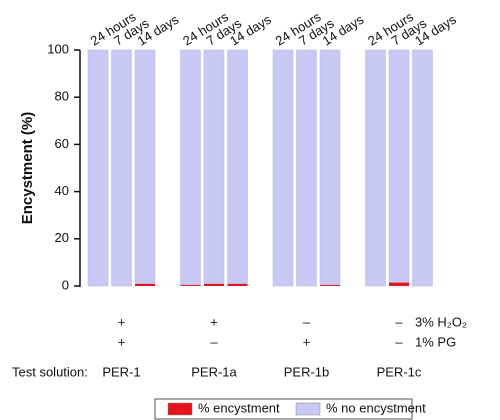 The height and width of the screenshot is (420, 500). Describe the element at coordinates (214, 371) in the screenshot. I see `group-label: PER-1a` at that location.